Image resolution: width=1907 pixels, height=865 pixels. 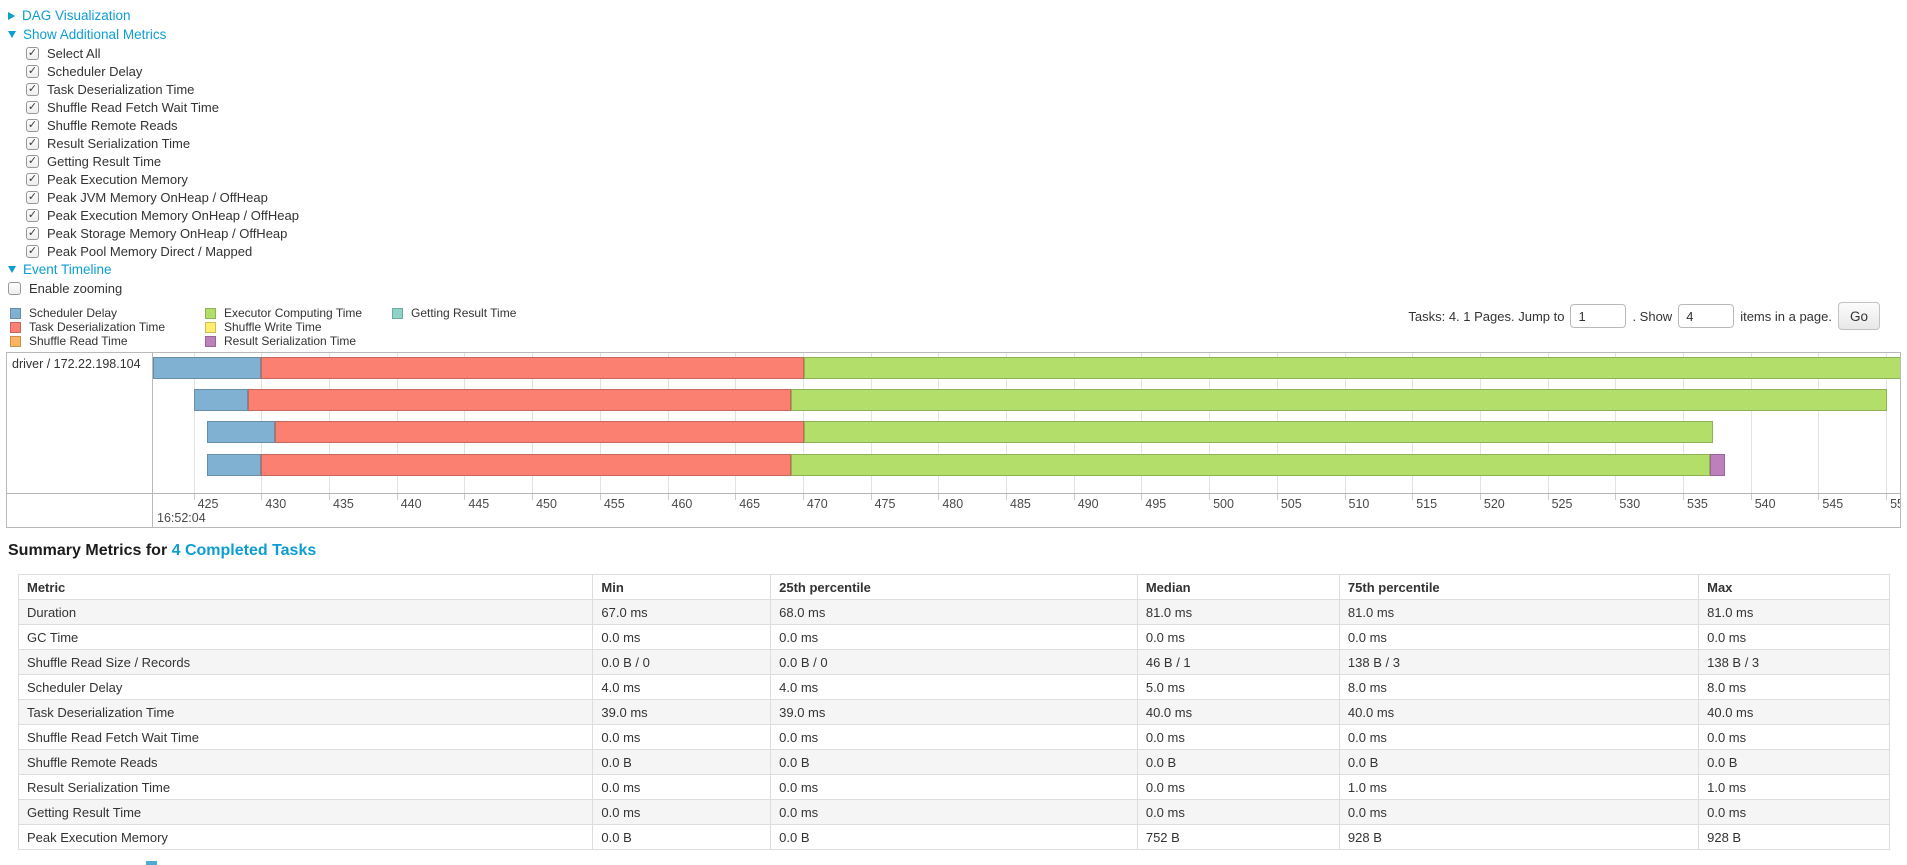 What do you see at coordinates (953, 504) in the screenshot?
I see `tick-label: 480` at bounding box center [953, 504].